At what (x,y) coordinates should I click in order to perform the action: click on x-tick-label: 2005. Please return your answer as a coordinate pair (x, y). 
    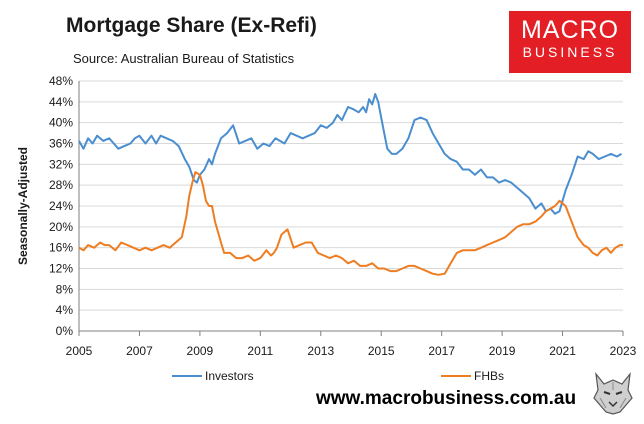
    Looking at the image, I should click on (79, 351).